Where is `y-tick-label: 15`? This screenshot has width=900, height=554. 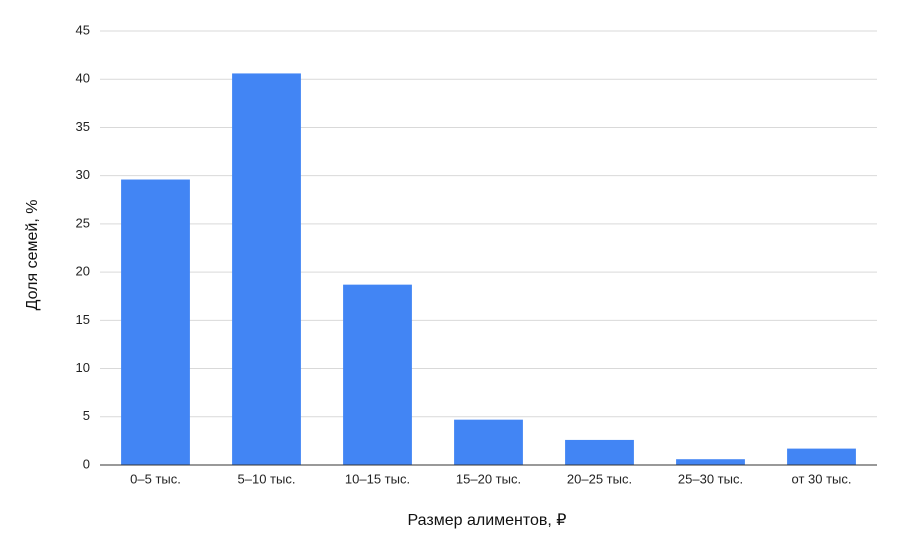
y-tick-label: 15 is located at coordinates (83, 319).